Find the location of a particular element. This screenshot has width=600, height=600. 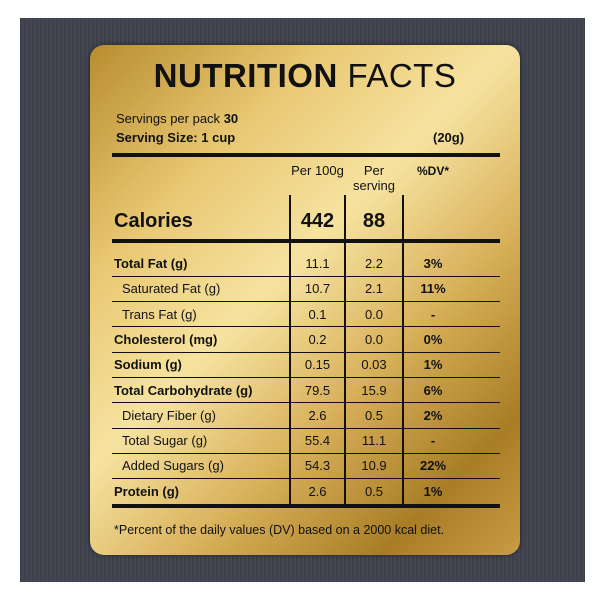

nutrient-name: Added Sugars (g) is located at coordinates (173, 466).